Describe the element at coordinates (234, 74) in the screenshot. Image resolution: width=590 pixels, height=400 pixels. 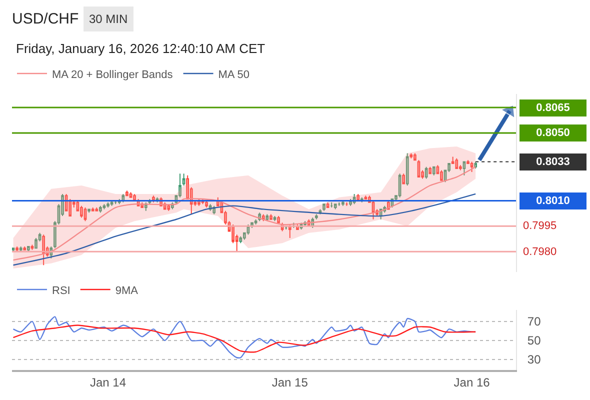
I see `legend-label: MA 50` at that location.